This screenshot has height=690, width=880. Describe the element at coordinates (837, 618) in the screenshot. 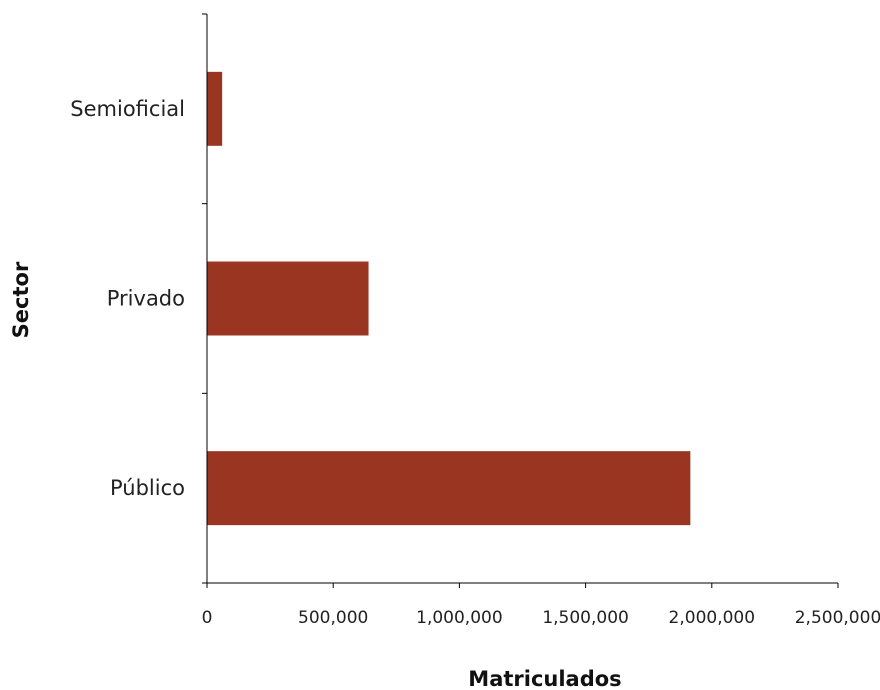

I see `x-tick-label: 2,500,000` at that location.